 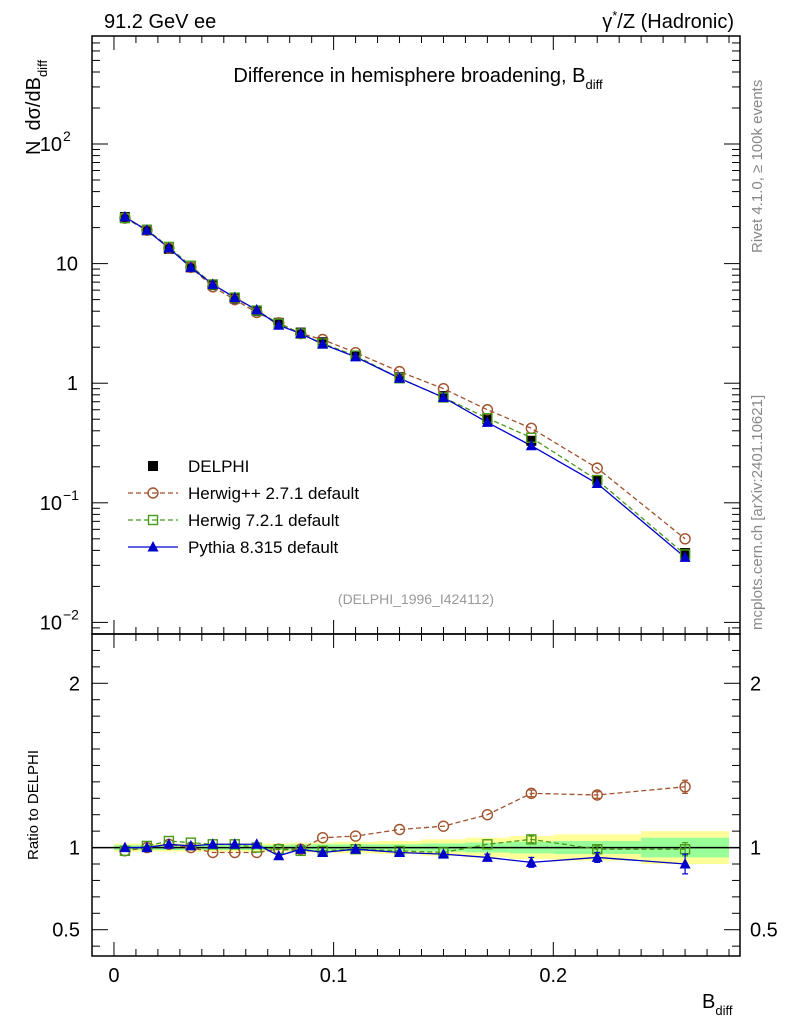 What do you see at coordinates (160, 22) in the screenshot?
I see `header-energy-label: 91.2 GeV ee` at bounding box center [160, 22].